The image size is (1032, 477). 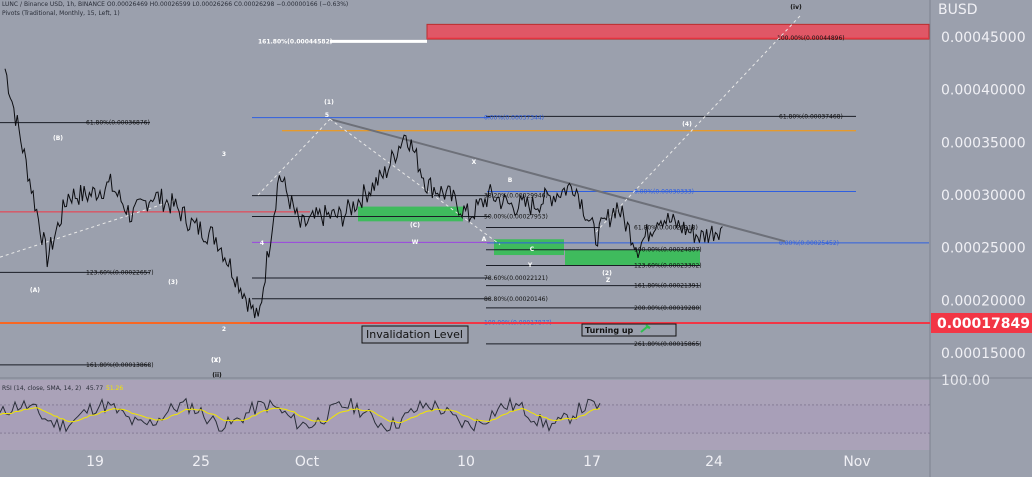 I want to click on fib-level-label: 50.00%(0.00027953), so click(x=516, y=217).